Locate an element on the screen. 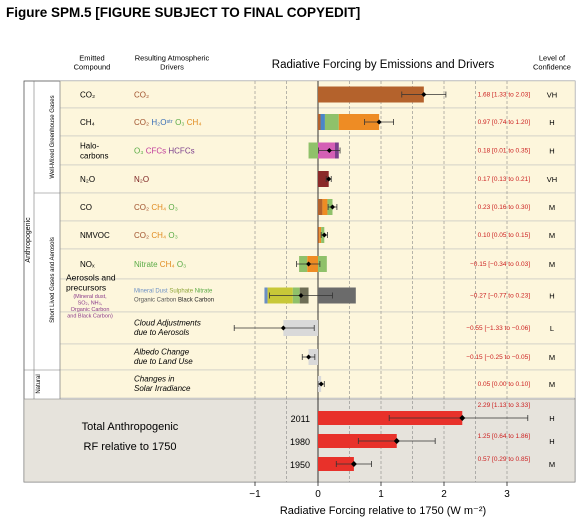 Image resolution: width=586 pixels, height=519 pixels. driver-labels: CO₂ is located at coordinates (141, 95).